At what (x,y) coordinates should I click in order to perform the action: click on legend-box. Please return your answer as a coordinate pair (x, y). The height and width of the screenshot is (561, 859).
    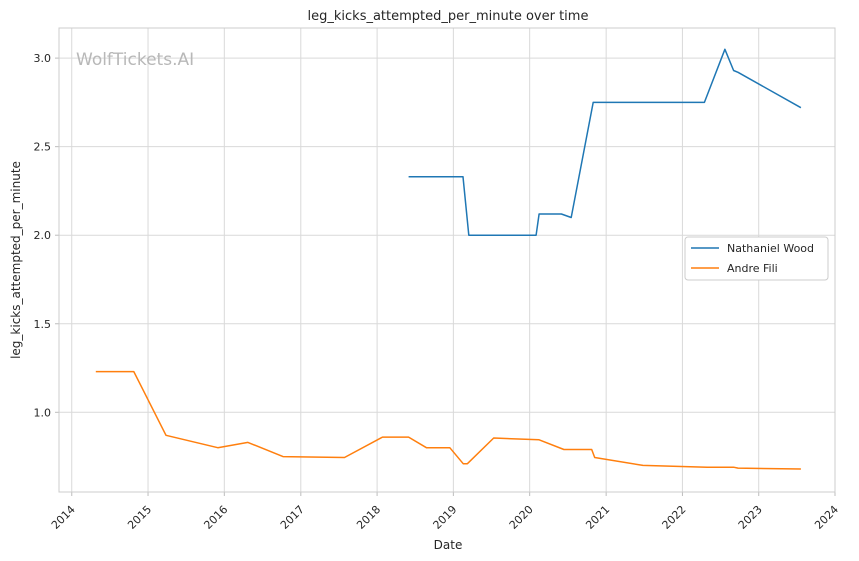
    Looking at the image, I should click on (756, 258).